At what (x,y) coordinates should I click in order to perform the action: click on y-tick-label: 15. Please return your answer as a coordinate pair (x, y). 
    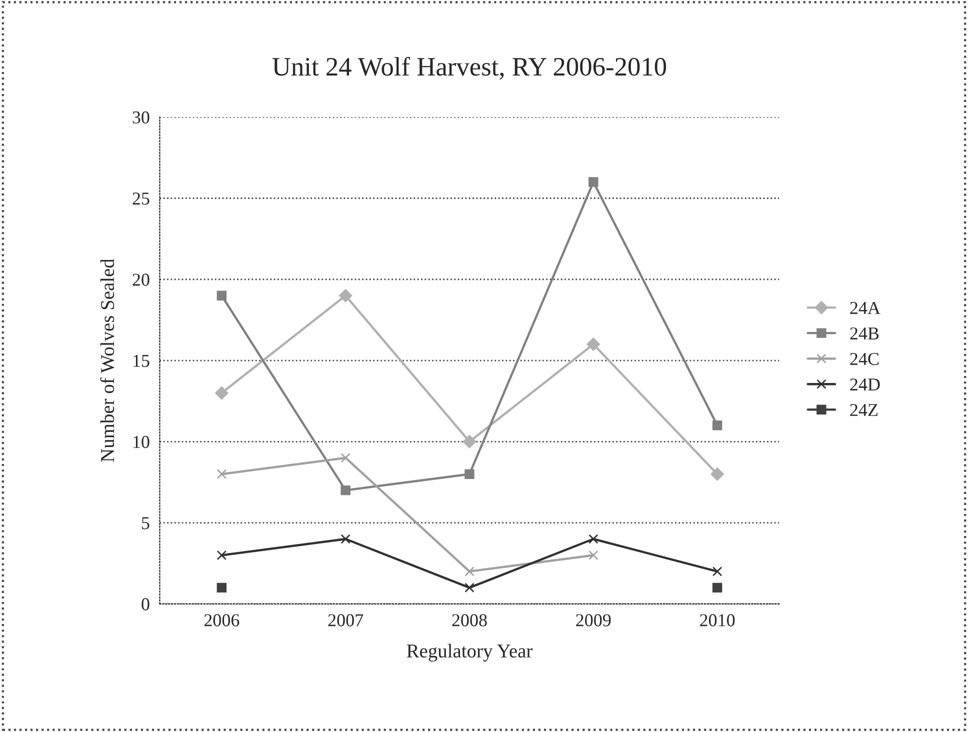
    Looking at the image, I should click on (142, 360).